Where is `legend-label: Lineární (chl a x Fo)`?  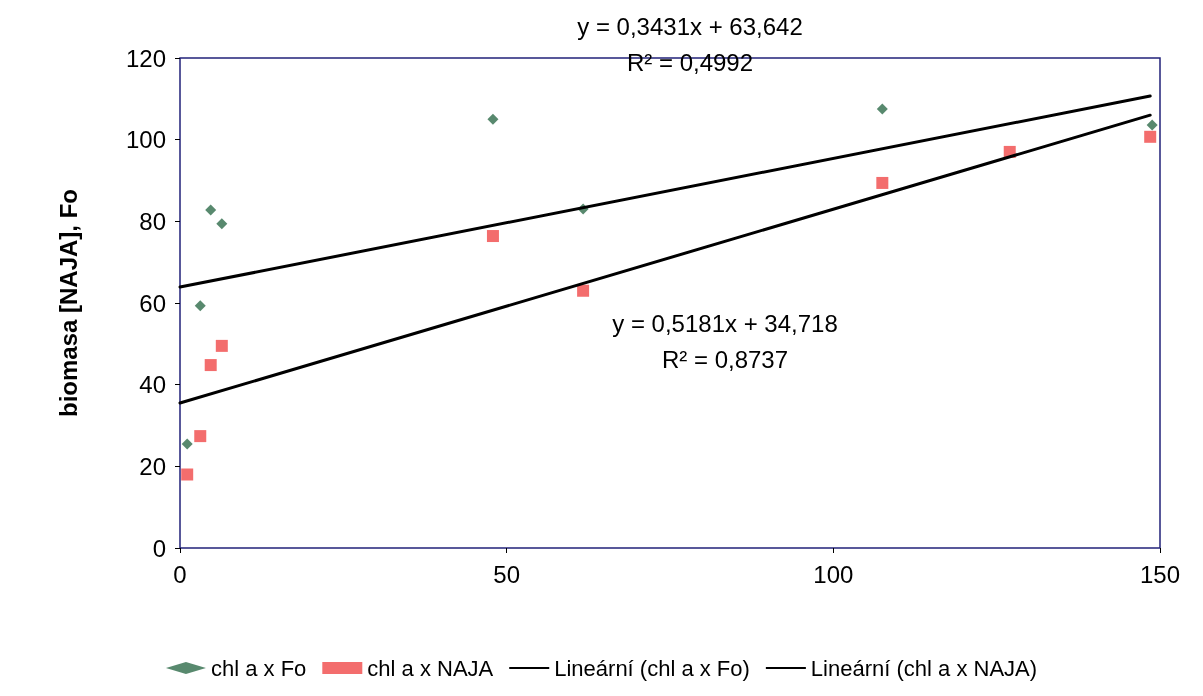 legend-label: Lineární (chl a x Fo) is located at coordinates (652, 668).